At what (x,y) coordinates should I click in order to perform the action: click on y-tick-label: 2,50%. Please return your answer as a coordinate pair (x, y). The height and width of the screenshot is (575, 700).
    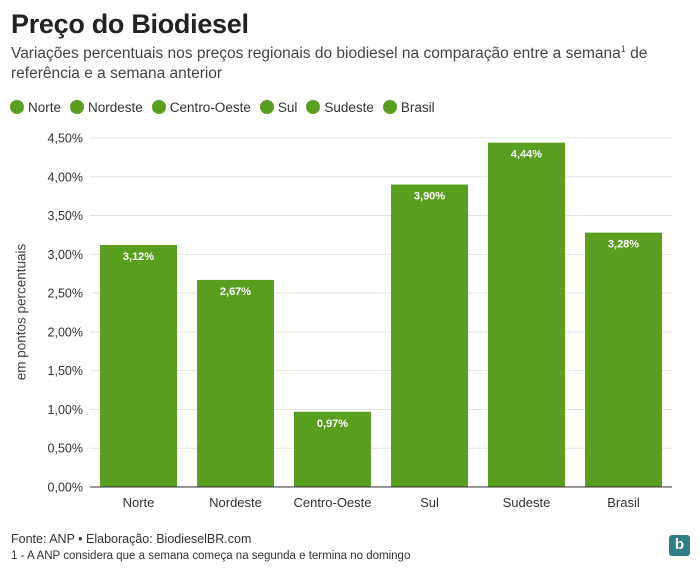
    Looking at the image, I should click on (65, 294).